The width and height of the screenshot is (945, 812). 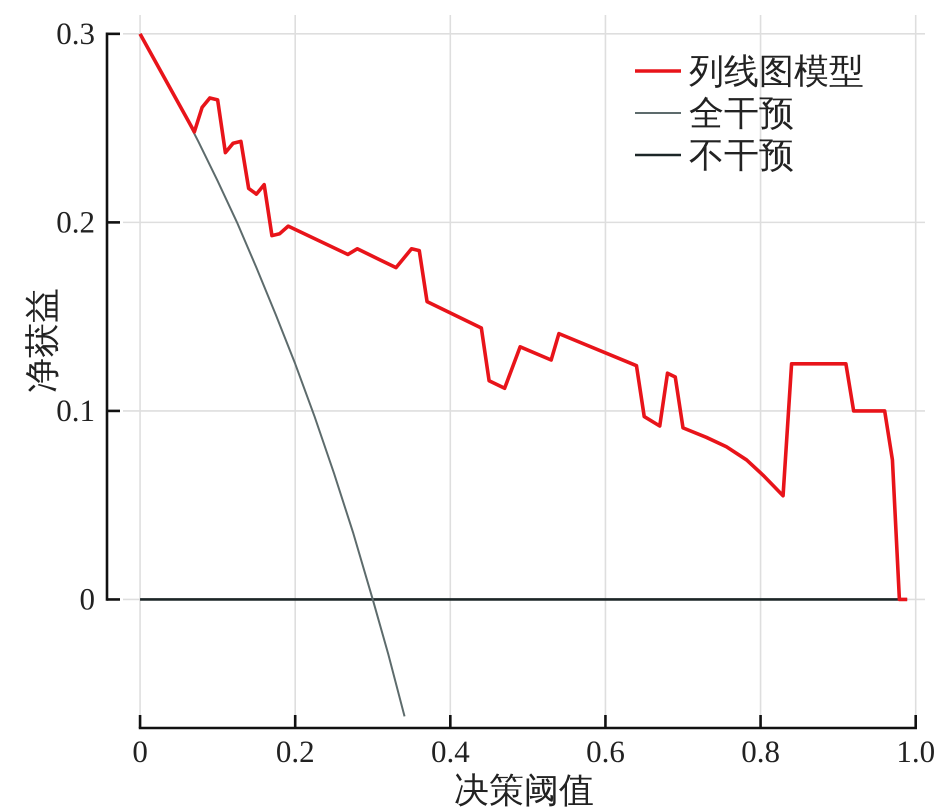 I want to click on x-tick-label: 1.0, so click(x=916, y=751).